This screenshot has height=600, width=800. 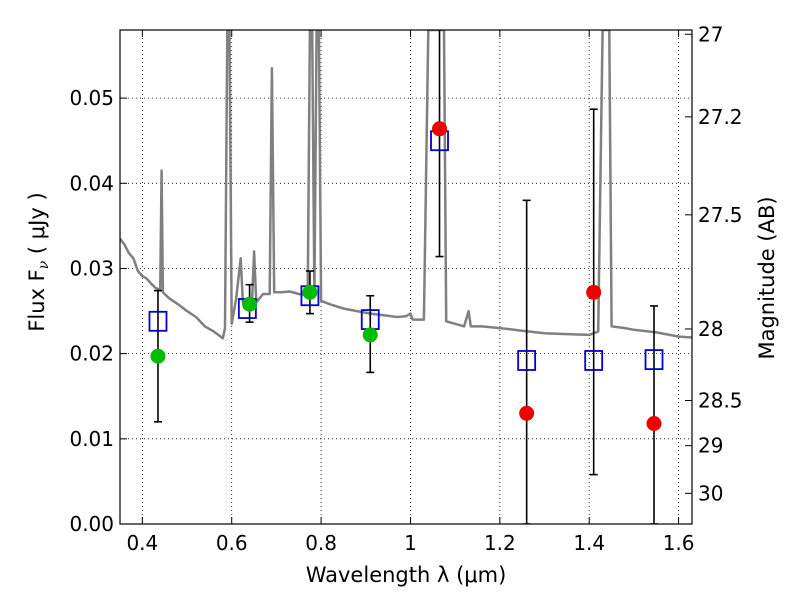 What do you see at coordinates (500, 543) in the screenshot?
I see `x-tick-label: 1.2` at bounding box center [500, 543].